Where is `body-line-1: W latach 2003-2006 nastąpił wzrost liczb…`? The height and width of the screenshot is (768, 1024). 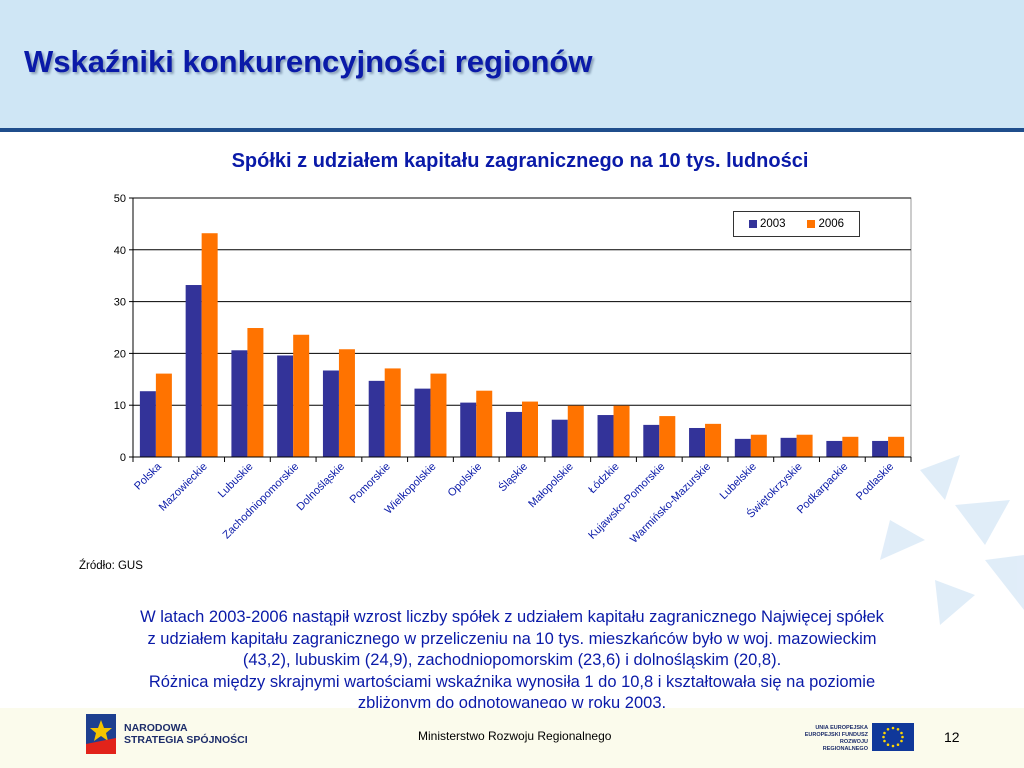
body-line-1: W latach 2003-2006 nastąpił wzrost liczb… is located at coordinates (512, 617).